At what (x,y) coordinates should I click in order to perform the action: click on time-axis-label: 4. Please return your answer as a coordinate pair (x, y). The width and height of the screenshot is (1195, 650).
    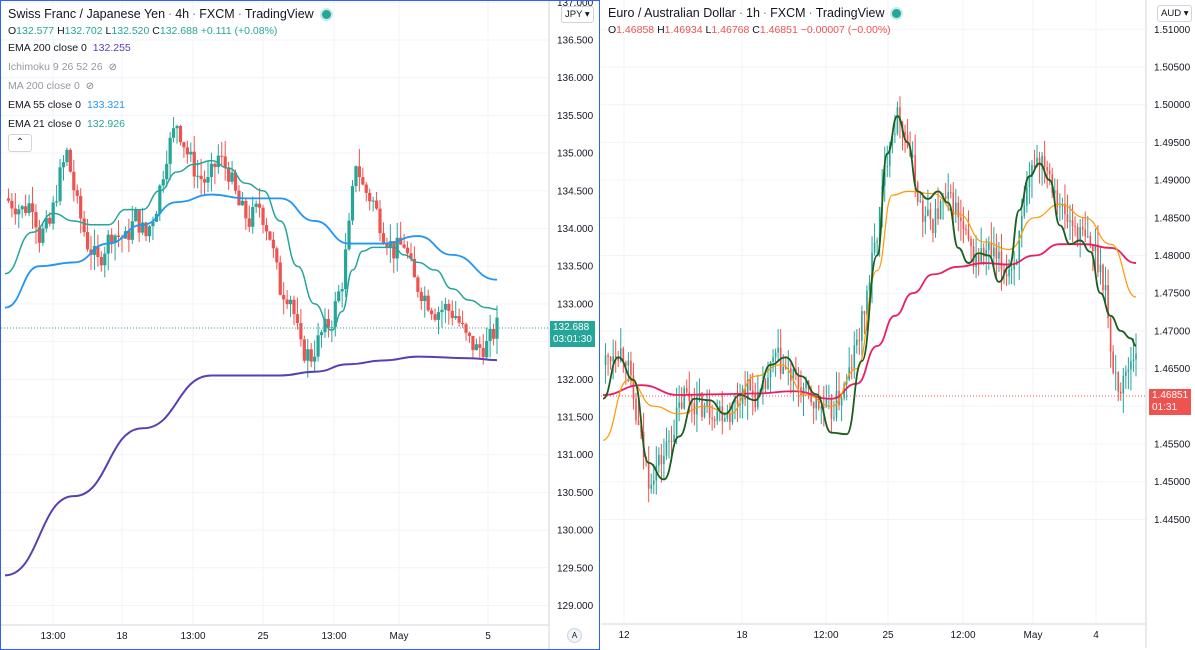
    Looking at the image, I should click on (1096, 635).